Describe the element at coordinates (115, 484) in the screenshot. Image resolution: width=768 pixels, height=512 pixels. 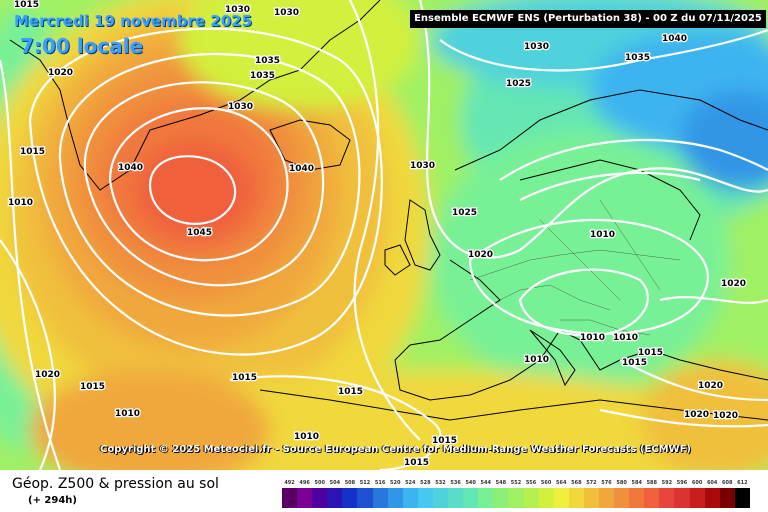
I see `parameter-title: Géop. Z500 & pression au sol` at that location.